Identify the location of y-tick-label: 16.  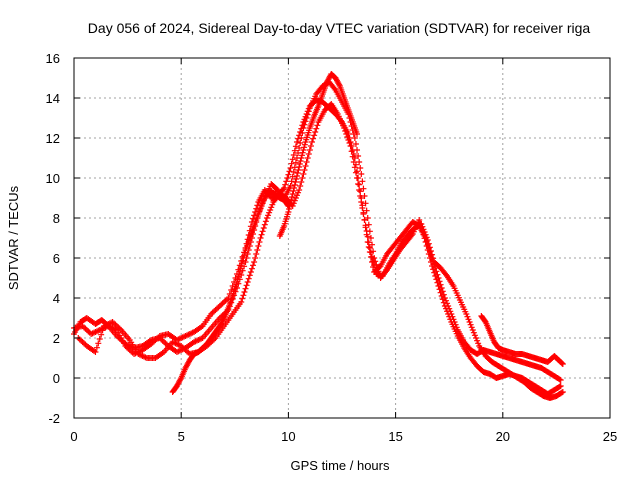
(53, 58).